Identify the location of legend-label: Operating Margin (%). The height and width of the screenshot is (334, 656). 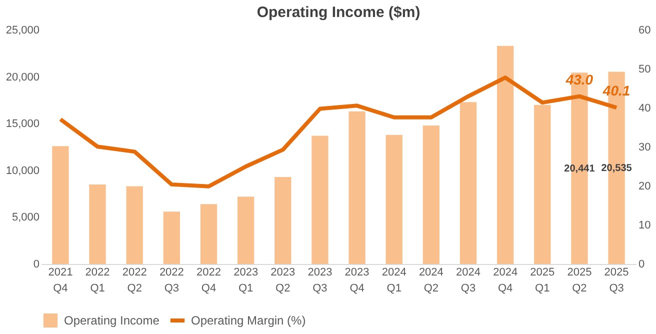
(248, 321).